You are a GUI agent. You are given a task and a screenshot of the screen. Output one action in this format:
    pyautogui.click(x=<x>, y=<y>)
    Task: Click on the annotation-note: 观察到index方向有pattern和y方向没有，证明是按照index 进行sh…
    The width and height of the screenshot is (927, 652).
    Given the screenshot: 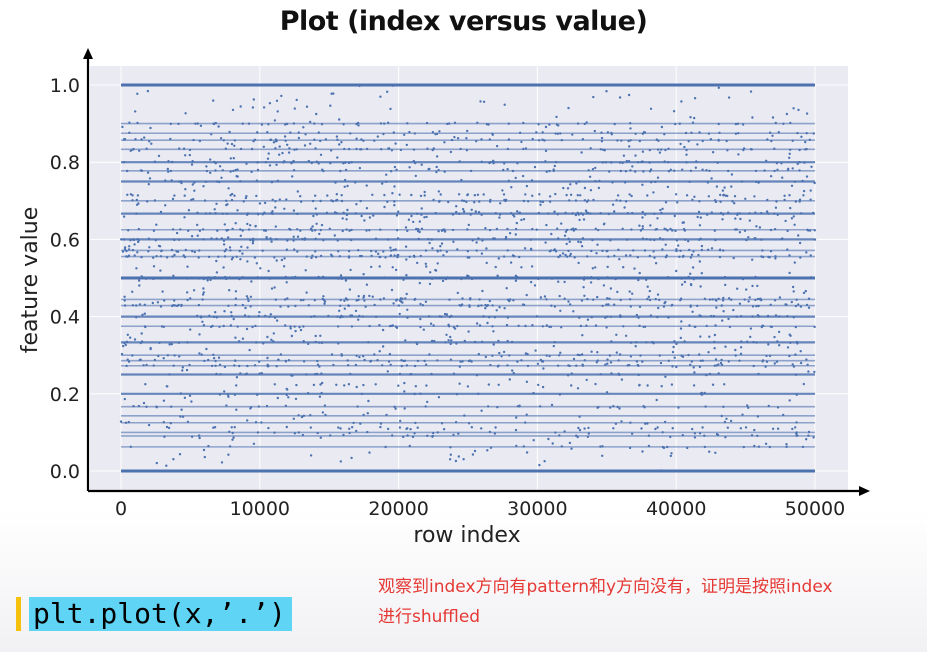 What is the action you would take?
    pyautogui.click(x=648, y=602)
    